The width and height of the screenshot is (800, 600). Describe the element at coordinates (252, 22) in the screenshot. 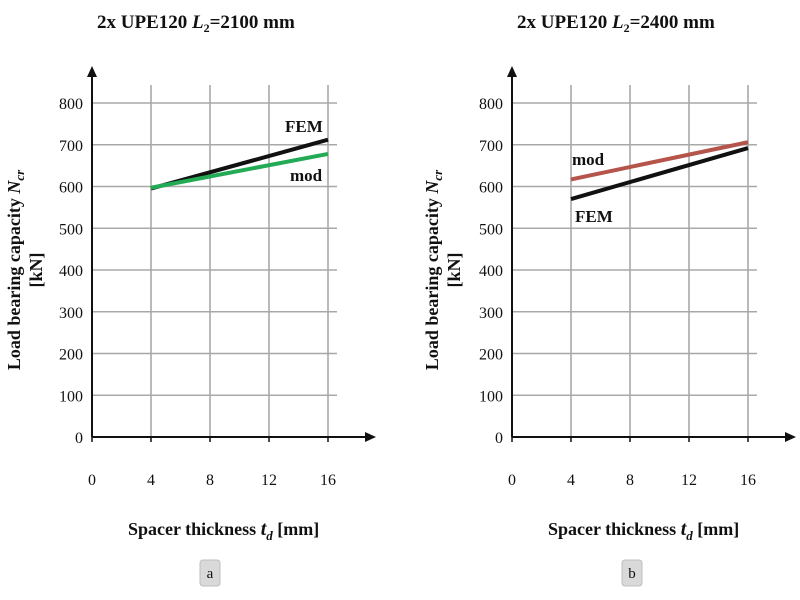

I see `title-value: =2100 mm` at that location.